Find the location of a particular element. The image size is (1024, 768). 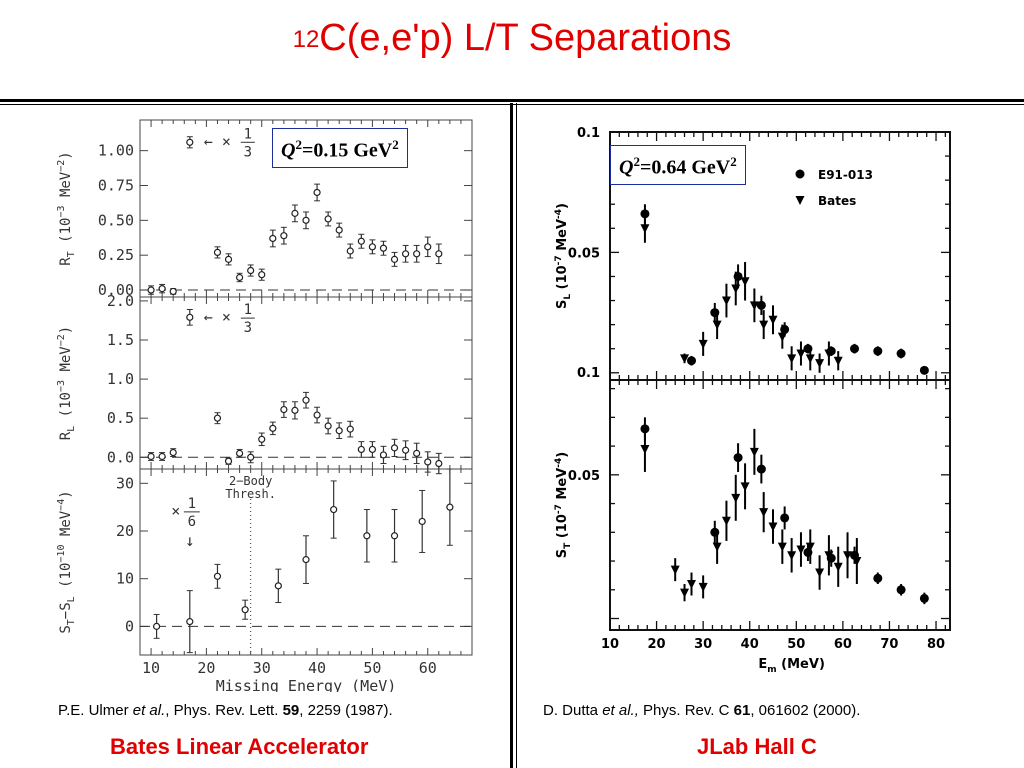

y-label-unit-exp: −2 is located at coordinates (61, 340).